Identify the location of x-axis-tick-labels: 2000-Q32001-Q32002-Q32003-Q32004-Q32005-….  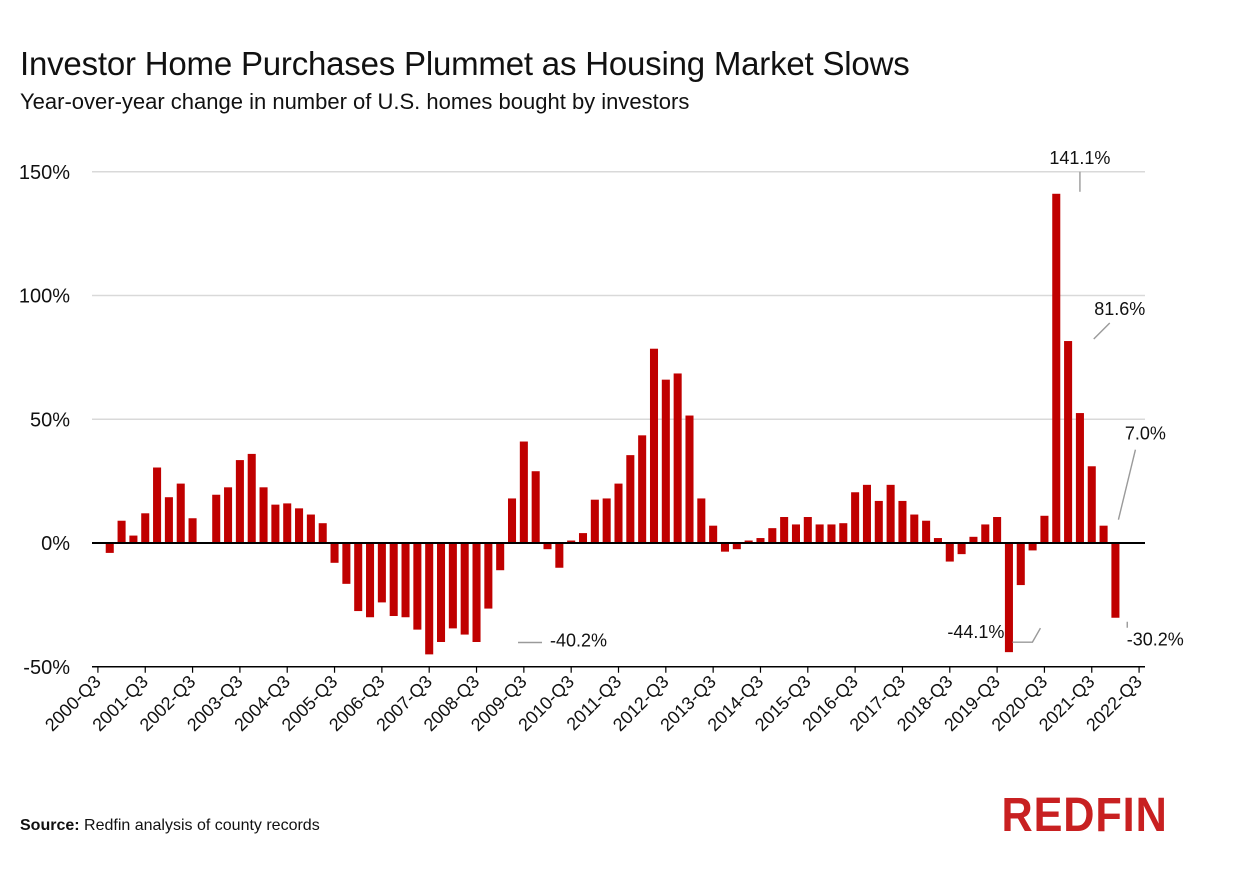
(593, 703).